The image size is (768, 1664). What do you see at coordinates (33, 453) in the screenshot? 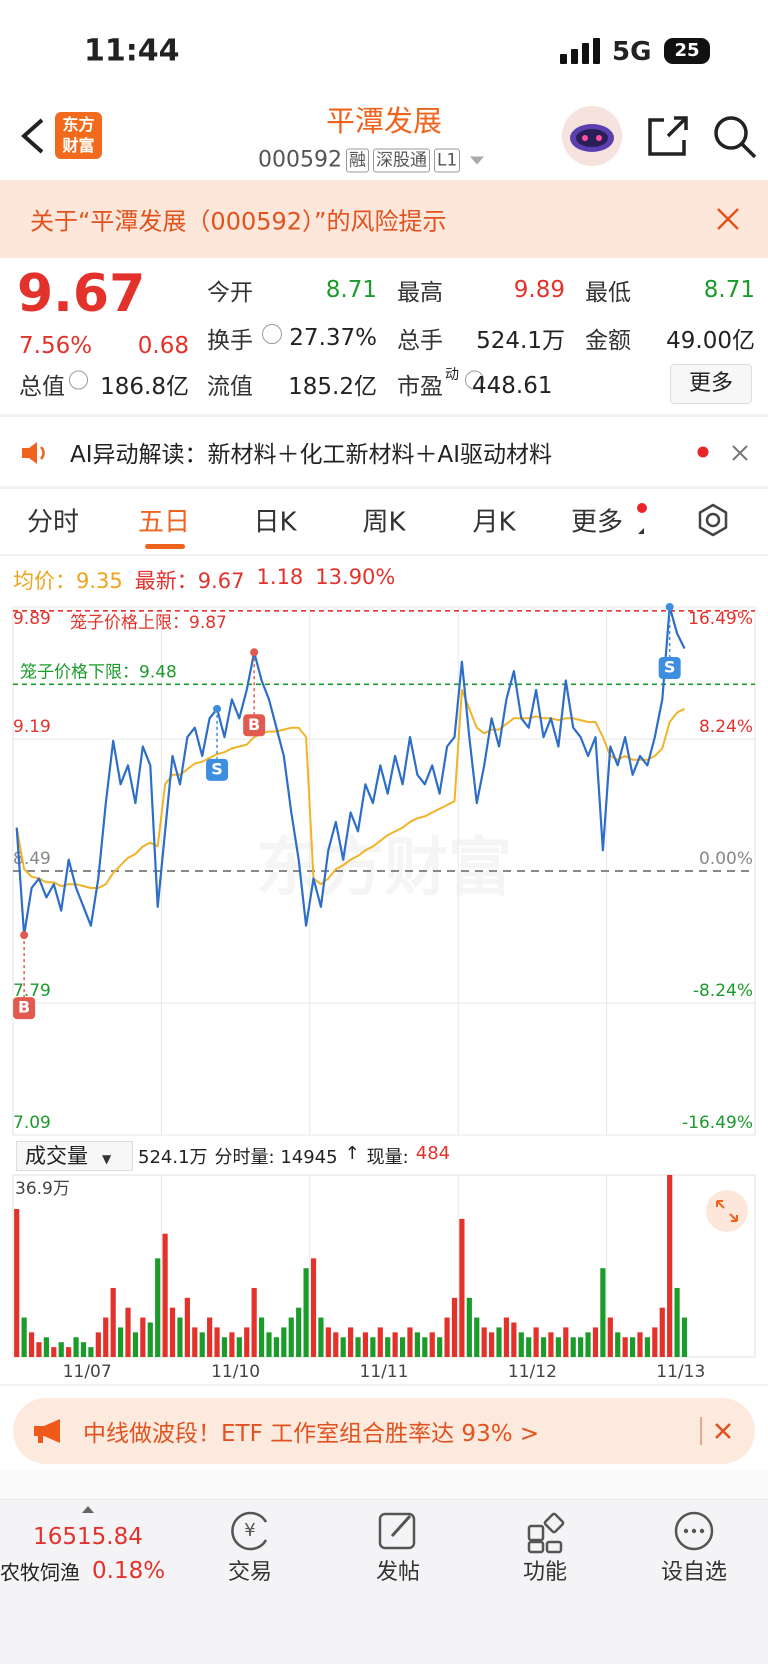
I see `speaker-icon` at bounding box center [33, 453].